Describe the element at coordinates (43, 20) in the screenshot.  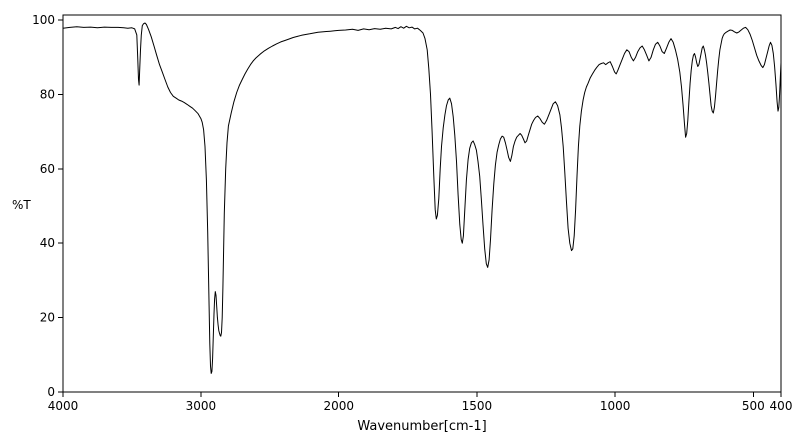
I see `y-tick-label: 100` at that location.